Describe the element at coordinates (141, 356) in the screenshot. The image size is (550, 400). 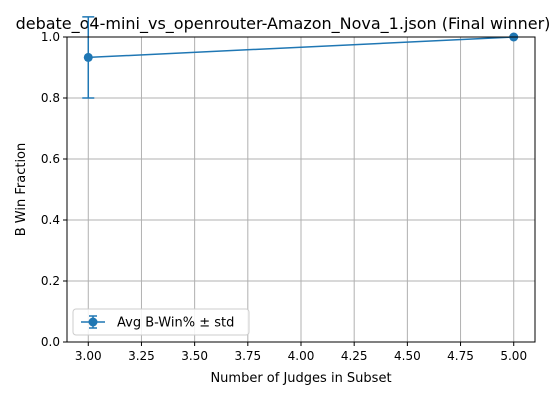
I see `x-tick-label: 3.25` at that location.